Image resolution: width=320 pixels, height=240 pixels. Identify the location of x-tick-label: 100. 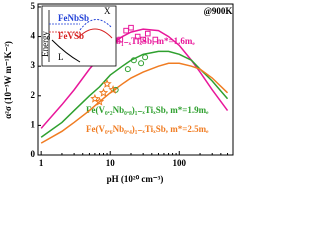
(180, 163).